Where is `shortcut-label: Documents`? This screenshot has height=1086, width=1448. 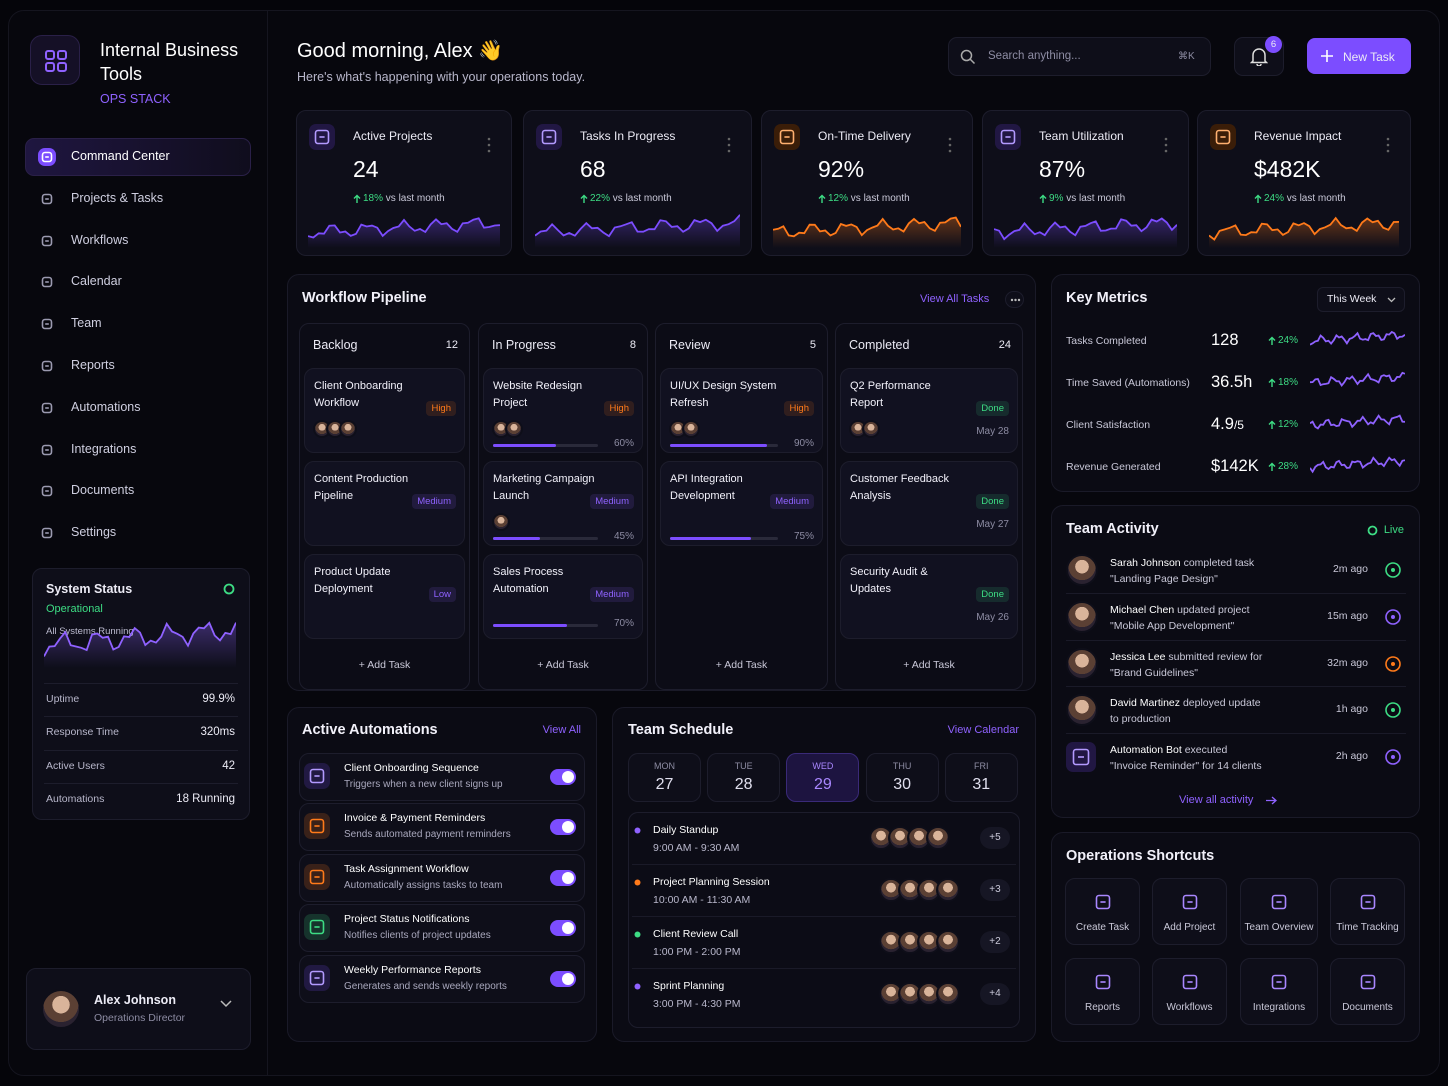
shortcut-label: Documents is located at coordinates (1367, 1007).